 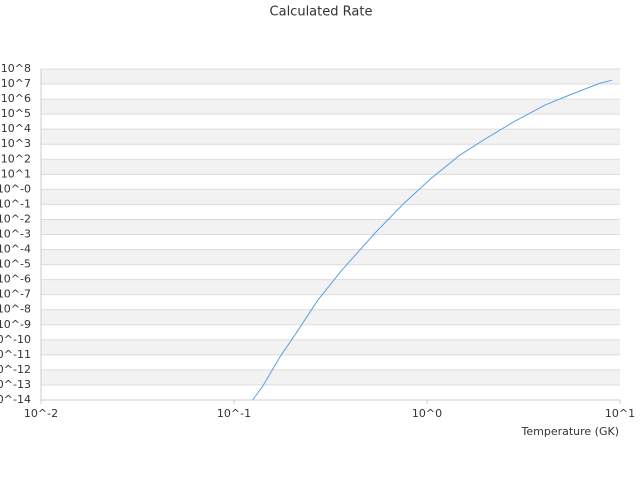 I want to click on y-tick-label: 10^-14, so click(x=15, y=399).